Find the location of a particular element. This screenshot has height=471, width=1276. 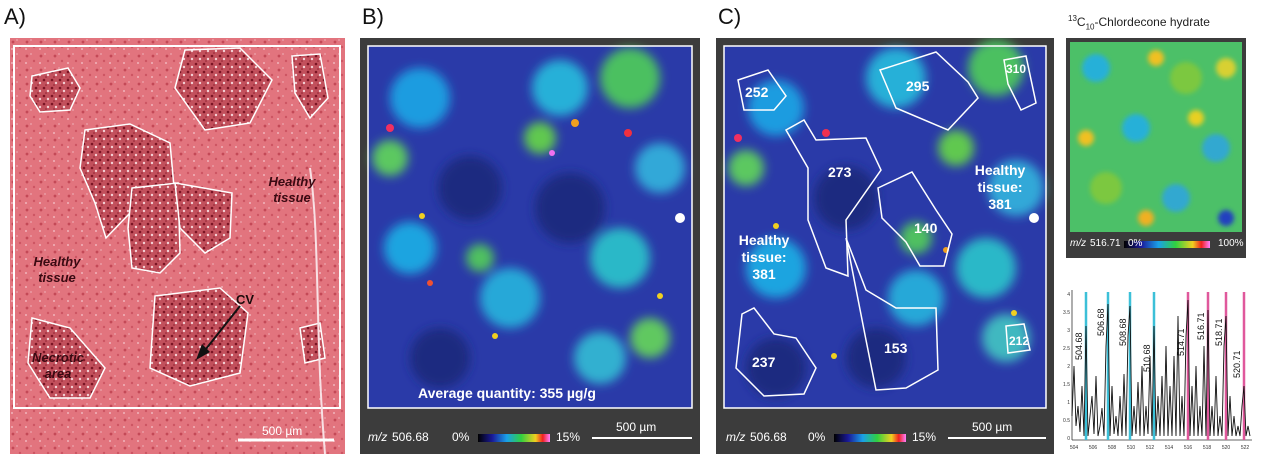

panel-a-scalebar-label: 500 µm is located at coordinates (282, 431).